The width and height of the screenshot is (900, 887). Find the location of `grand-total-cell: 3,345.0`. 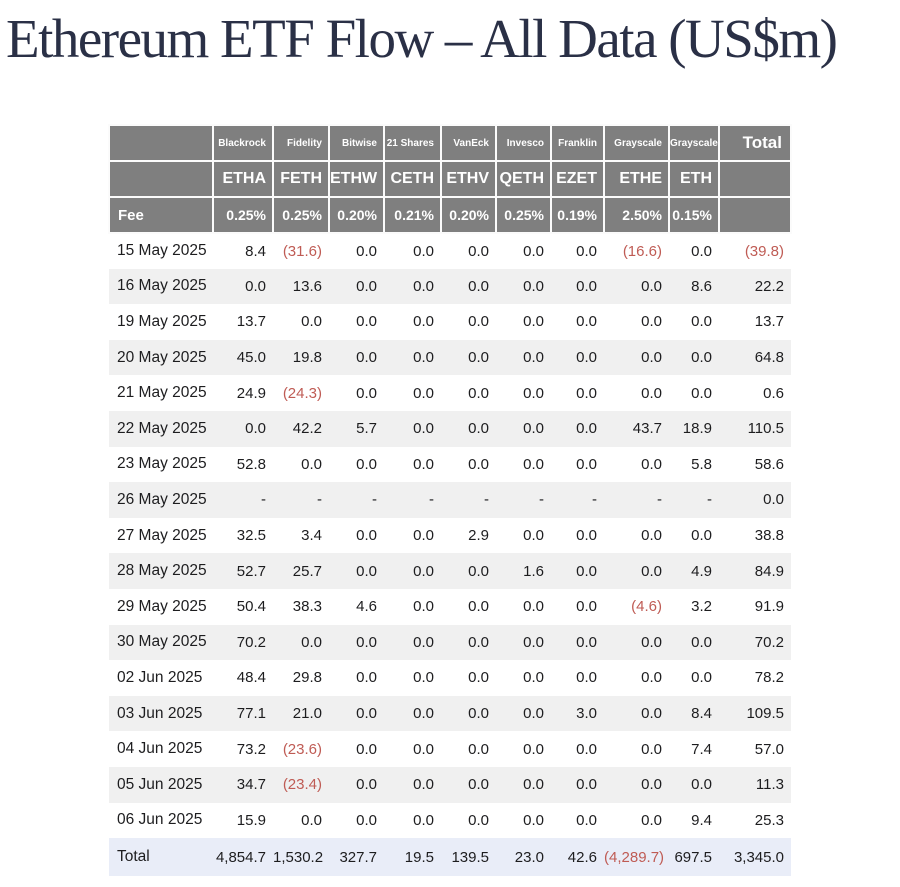

grand-total-cell: 3,345.0 is located at coordinates (755, 857).